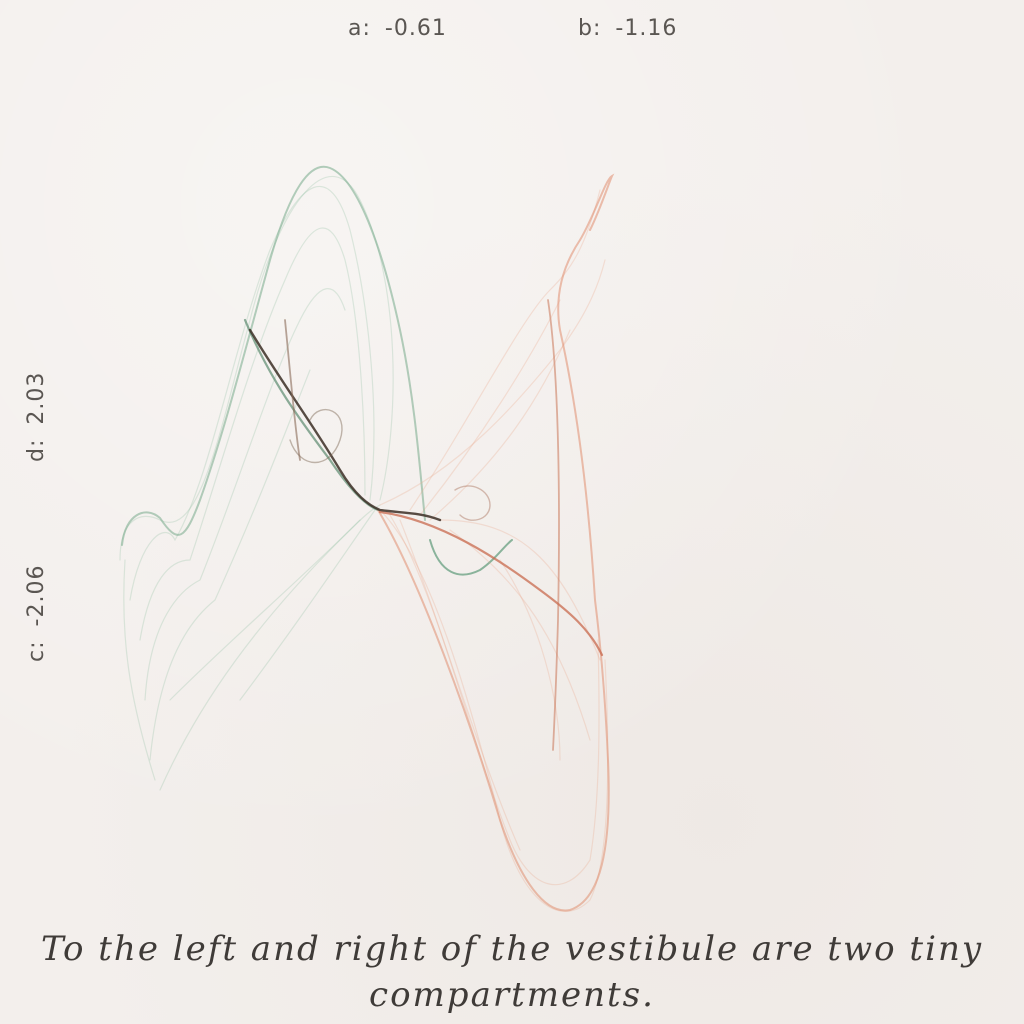 This screenshot has width=1024, height=1024. What do you see at coordinates (472, 503) in the screenshot?
I see `right-loop` at bounding box center [472, 503].